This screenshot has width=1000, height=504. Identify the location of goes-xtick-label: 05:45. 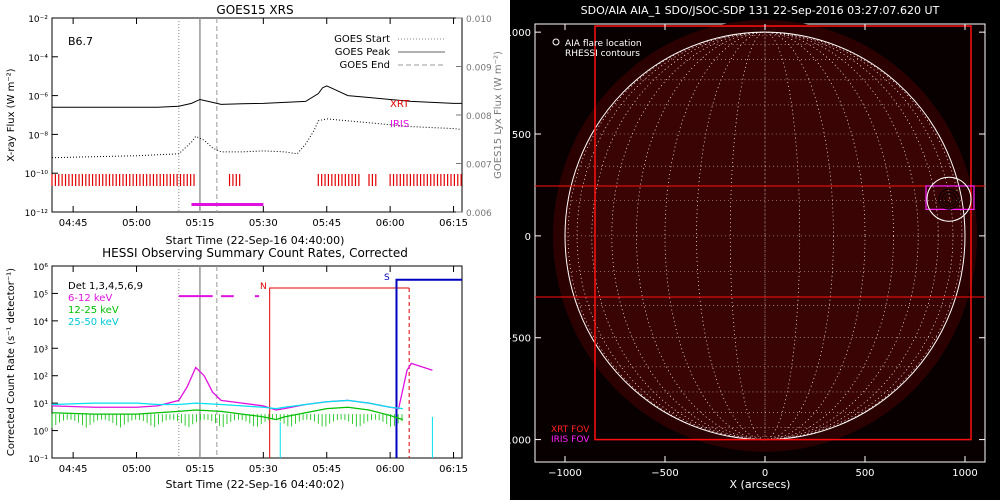
(326, 223).